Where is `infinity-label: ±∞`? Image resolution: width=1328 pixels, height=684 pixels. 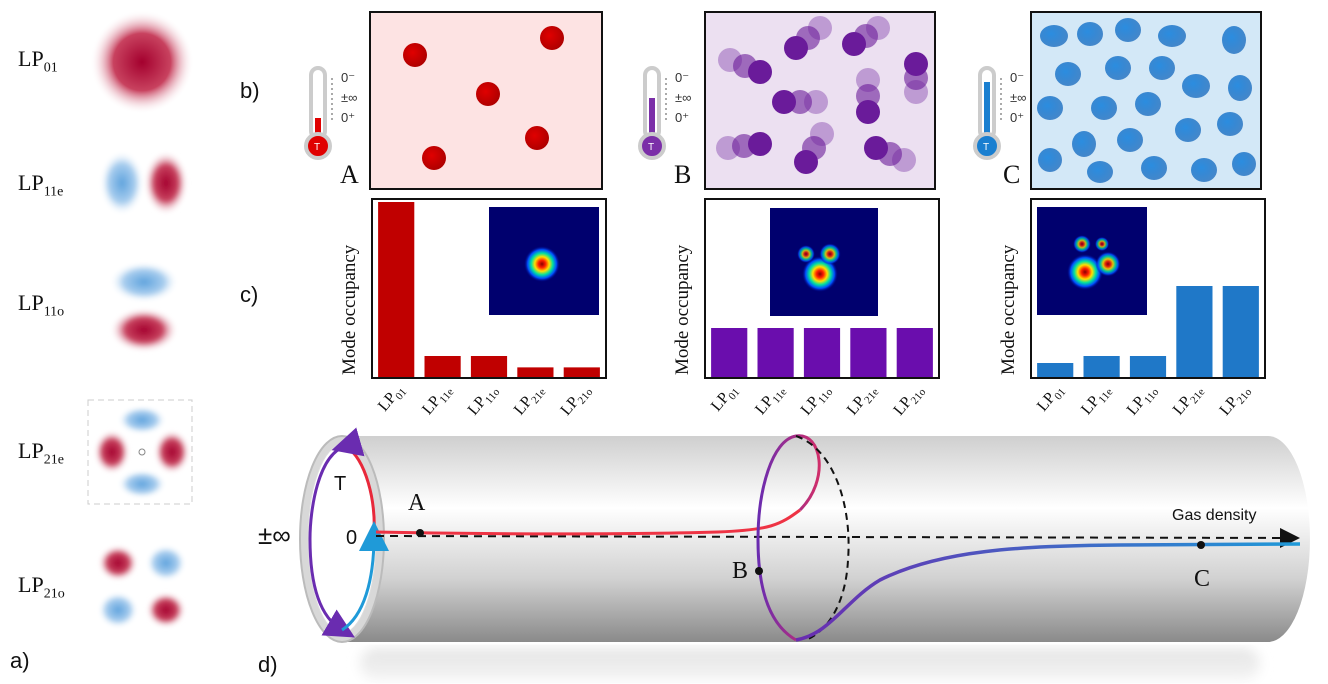
infinity-label: ±∞ is located at coordinates (274, 535).